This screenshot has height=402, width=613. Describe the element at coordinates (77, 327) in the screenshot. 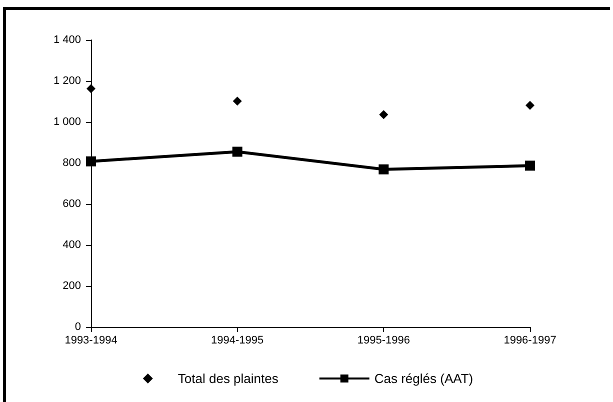

I see `y-tick-label: 0` at that location.